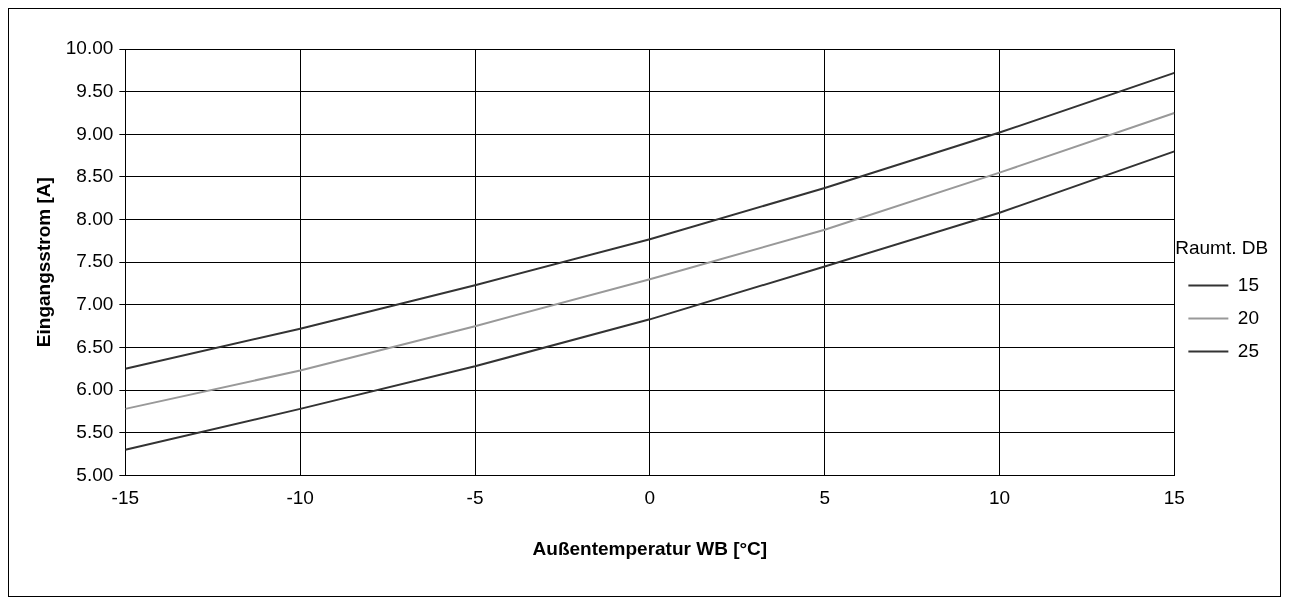 Image resolution: width=1291 pixels, height=607 pixels. I want to click on x-tick-label: -10, so click(300, 498).